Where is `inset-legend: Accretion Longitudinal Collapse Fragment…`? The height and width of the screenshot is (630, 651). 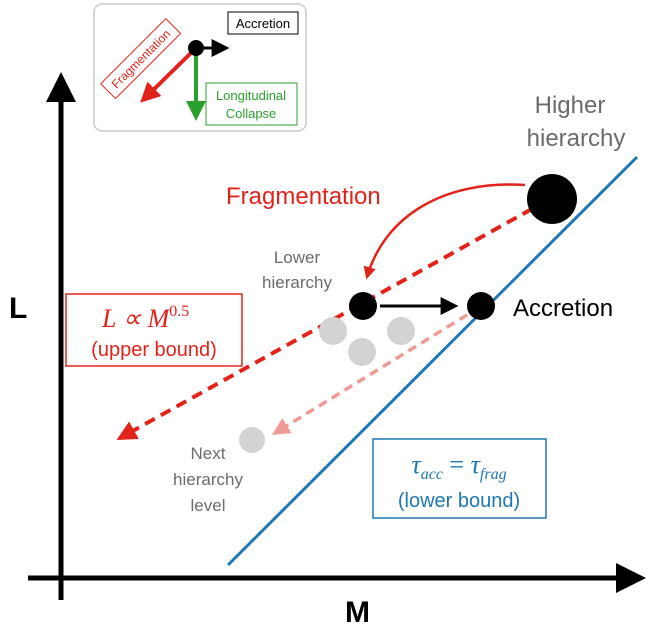
inset-legend: Accretion Longitudinal Collapse Fragment… is located at coordinates (200, 67).